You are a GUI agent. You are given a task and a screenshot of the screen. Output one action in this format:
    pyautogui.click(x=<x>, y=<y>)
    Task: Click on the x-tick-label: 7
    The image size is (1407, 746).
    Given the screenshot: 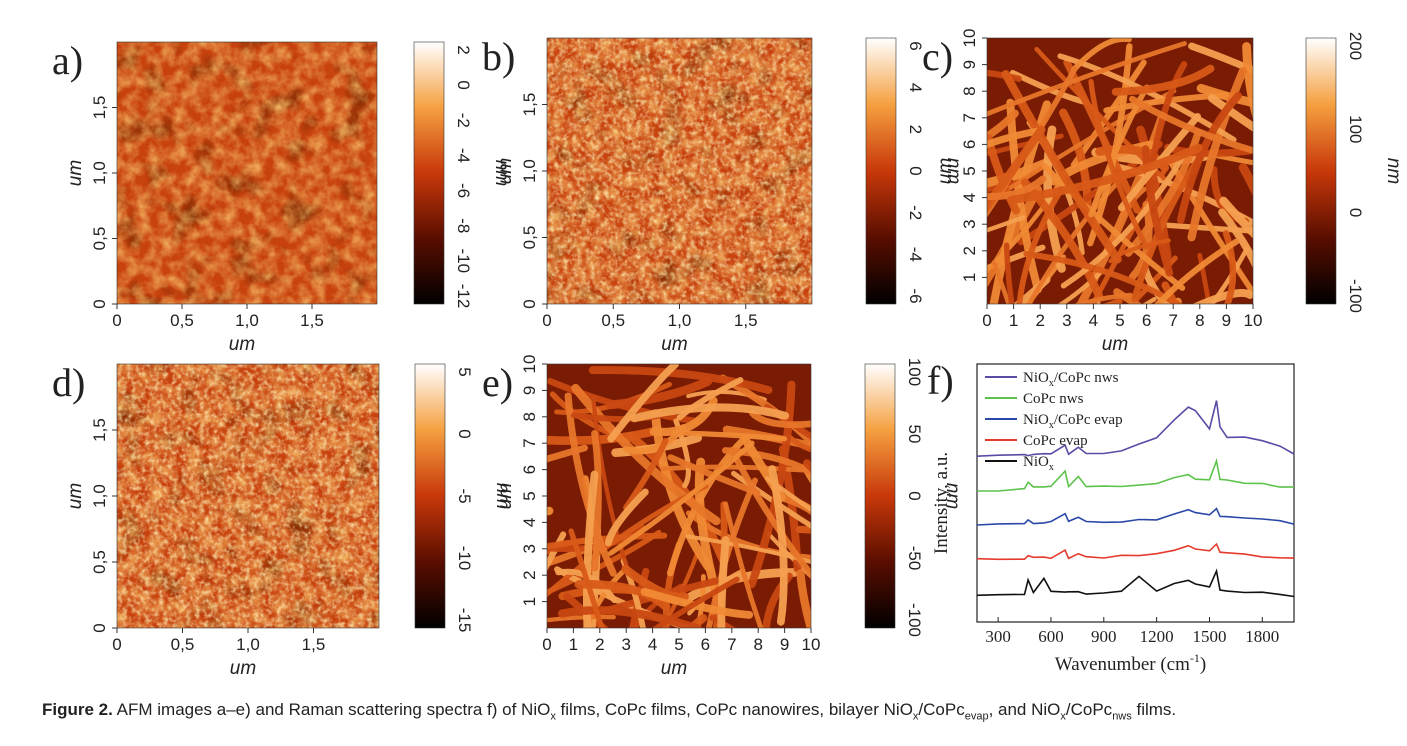 What is the action you would take?
    pyautogui.click(x=731, y=644)
    